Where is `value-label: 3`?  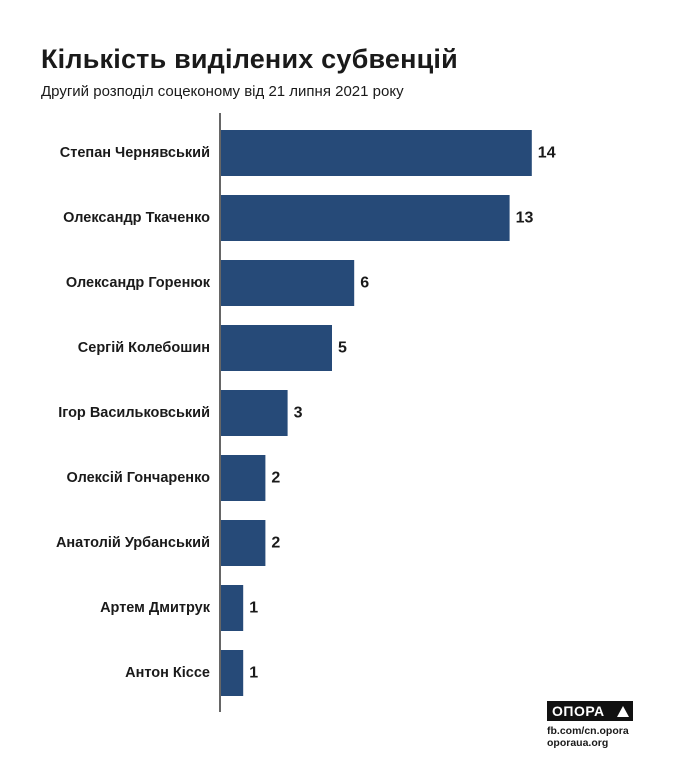 value-label: 3 is located at coordinates (298, 413).